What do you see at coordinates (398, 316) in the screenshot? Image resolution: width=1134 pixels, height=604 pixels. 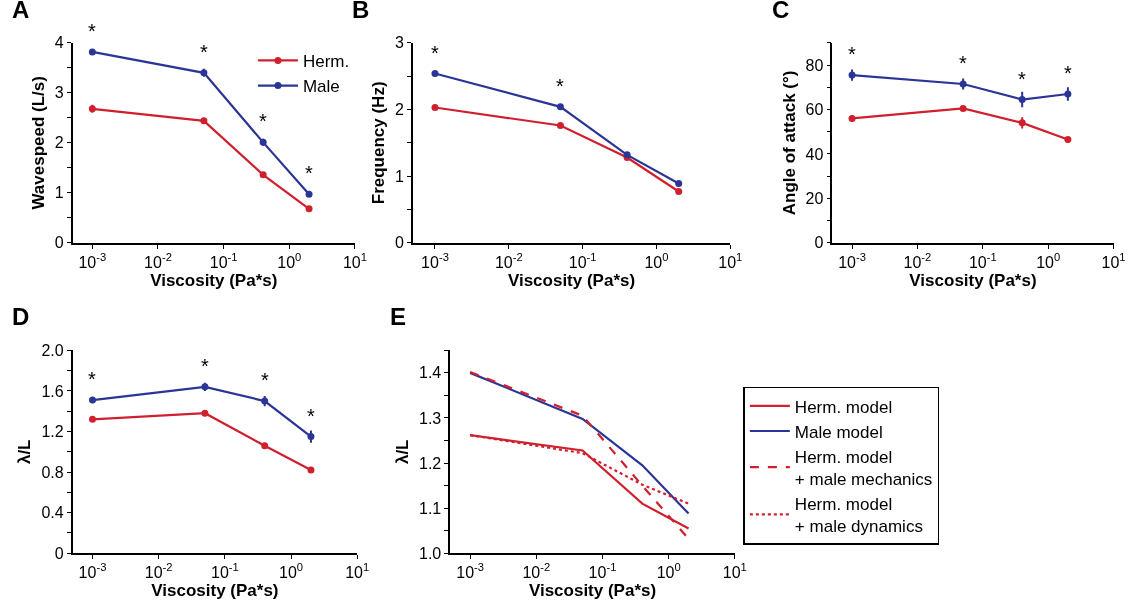 I see `chart-title: E` at bounding box center [398, 316].